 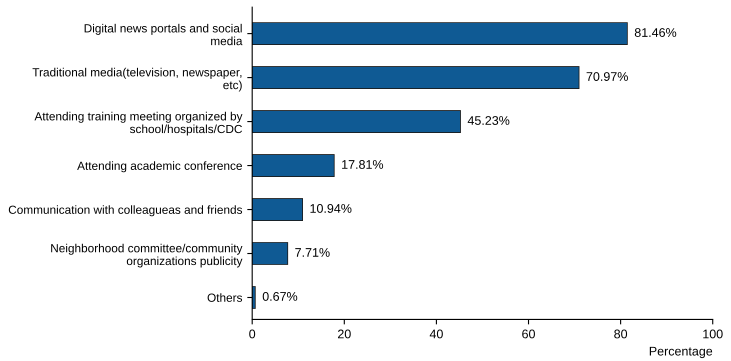 What do you see at coordinates (146, 256) in the screenshot?
I see `y-tick-label: Neighborhood committee/community organizations publicity` at bounding box center [146, 256].